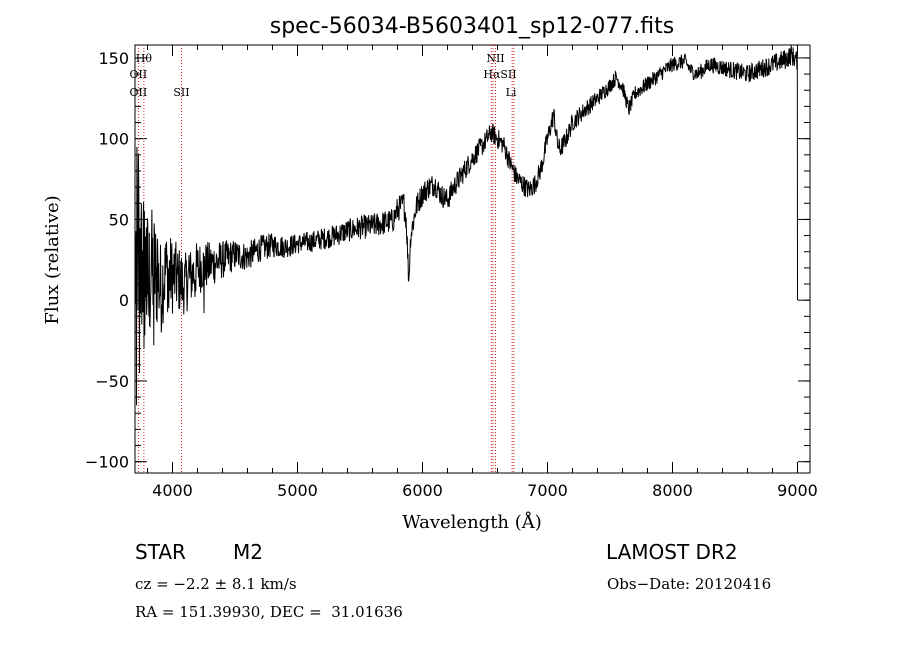  What do you see at coordinates (113, 58) in the screenshot?
I see `y-tick-label: 150` at bounding box center [113, 58].